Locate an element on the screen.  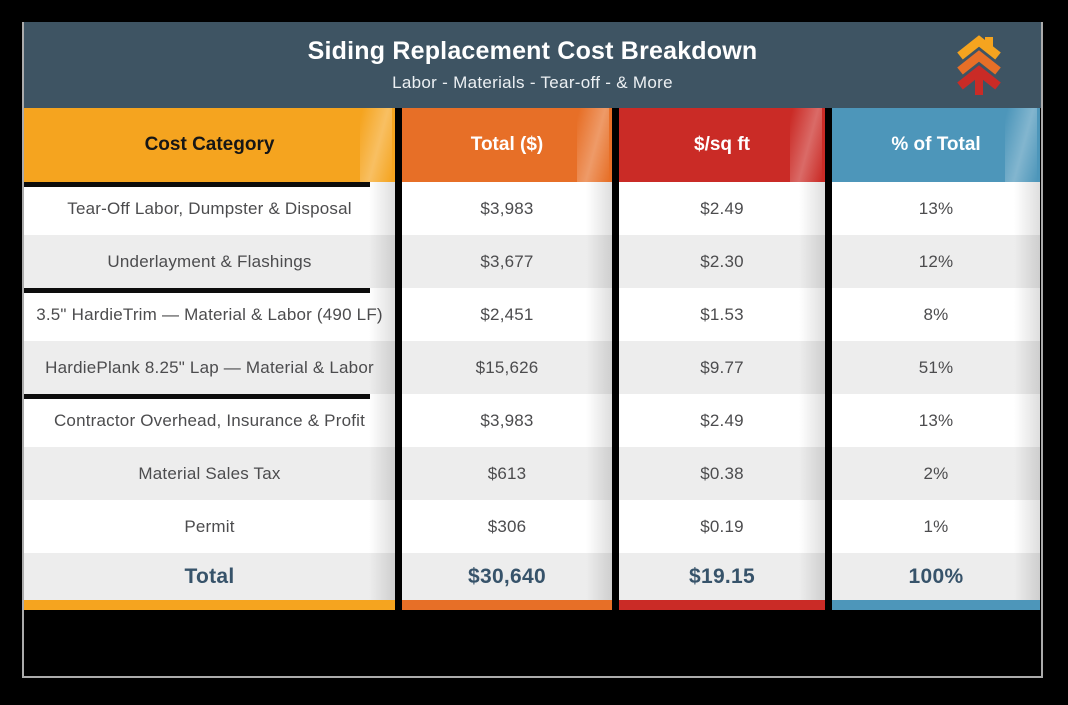
cell-total-row1: $3,983 is located at coordinates (507, 208).